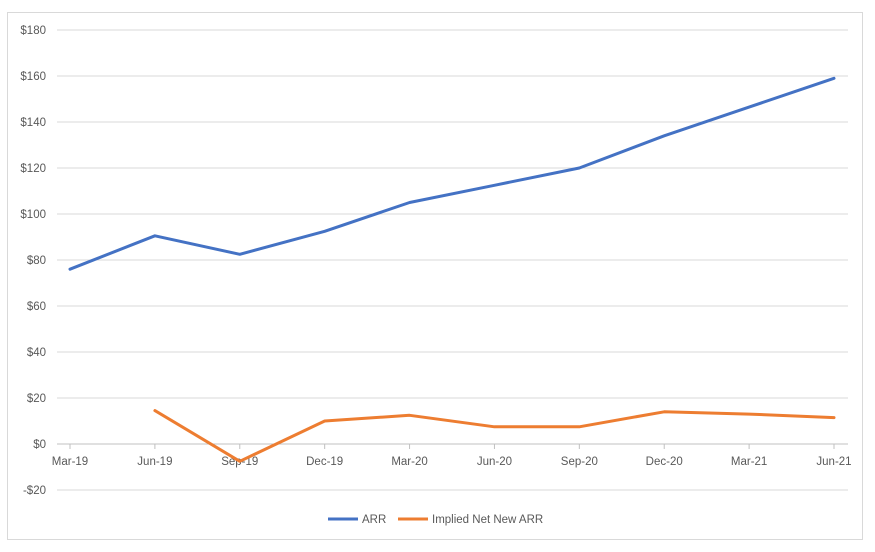 The image size is (875, 552). What do you see at coordinates (374, 520) in the screenshot?
I see `legend-label-0: ARR` at bounding box center [374, 520].